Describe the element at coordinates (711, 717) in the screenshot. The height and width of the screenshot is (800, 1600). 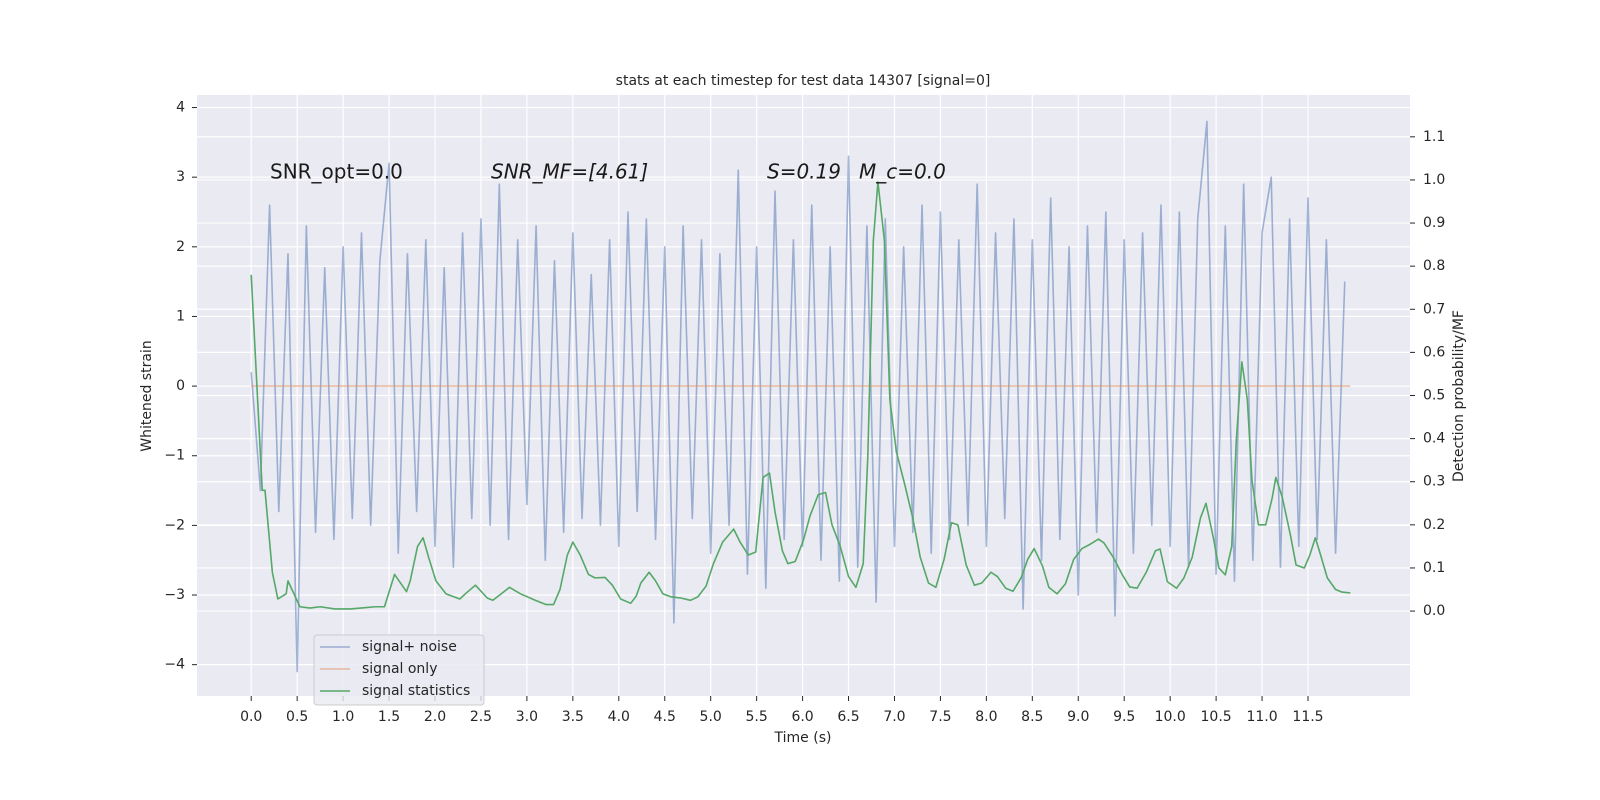
I see `x-tick-label: 5.0` at that location.